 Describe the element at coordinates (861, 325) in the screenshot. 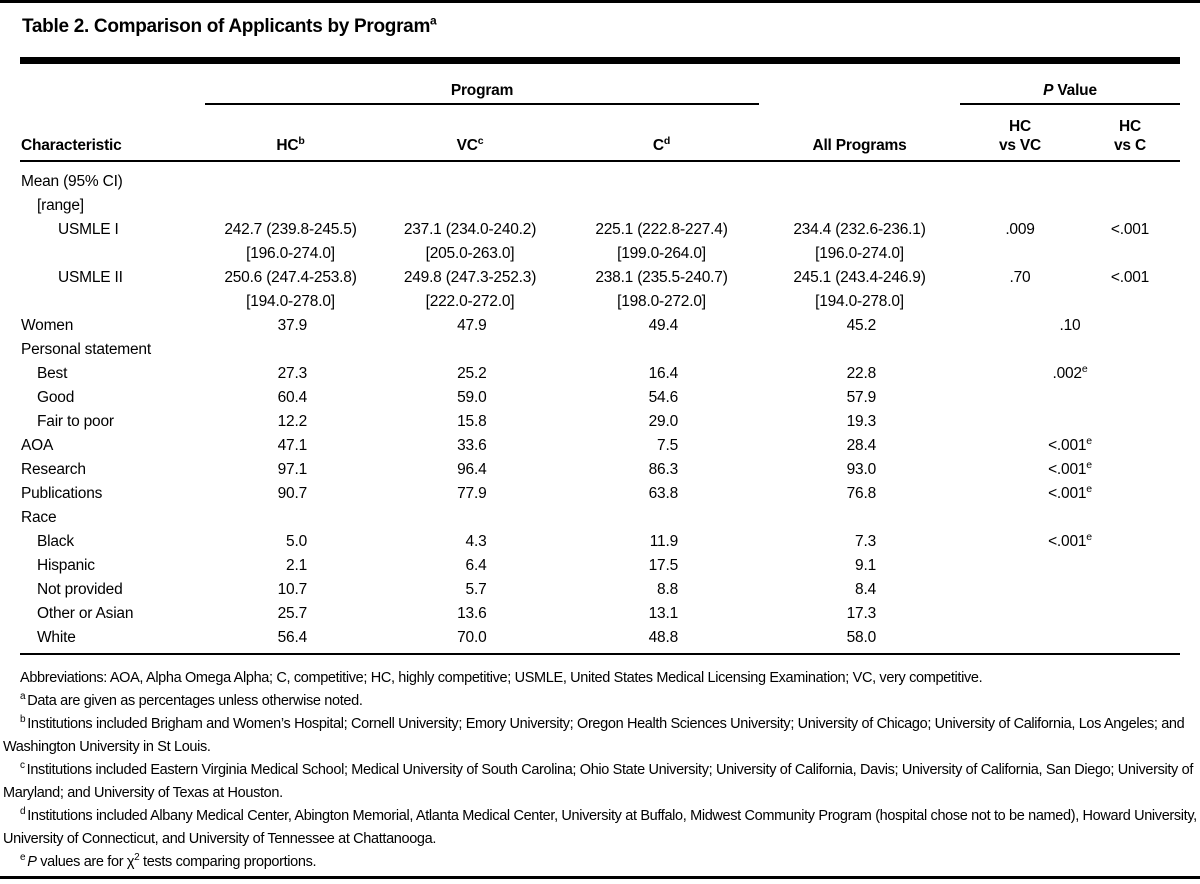

I see `cell-value: 45.2` at that location.